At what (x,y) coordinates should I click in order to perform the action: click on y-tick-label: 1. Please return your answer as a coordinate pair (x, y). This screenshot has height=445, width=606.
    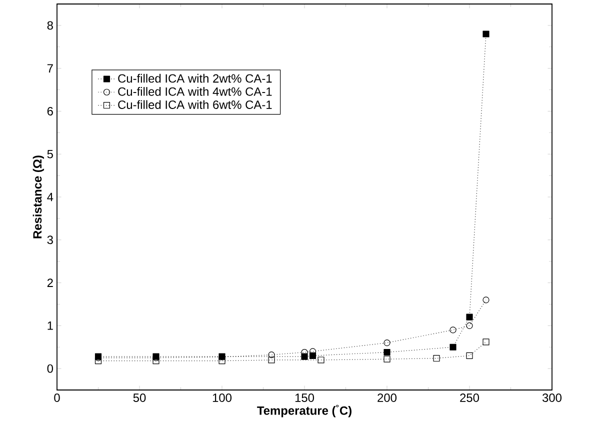
    Looking at the image, I should click on (50, 326).